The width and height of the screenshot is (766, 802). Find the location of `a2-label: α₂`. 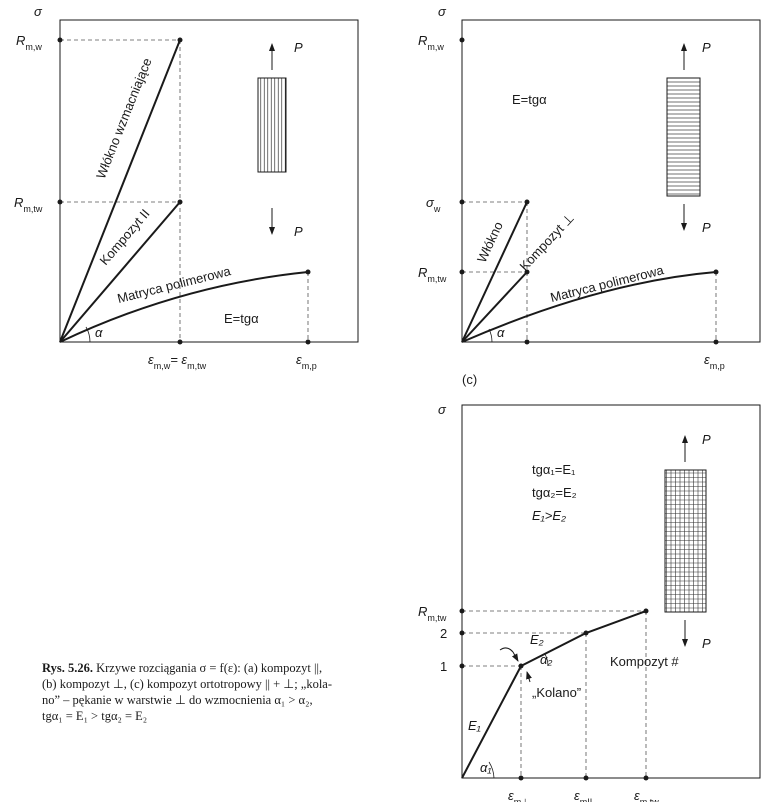

a2-label: α₂ is located at coordinates (546, 659).